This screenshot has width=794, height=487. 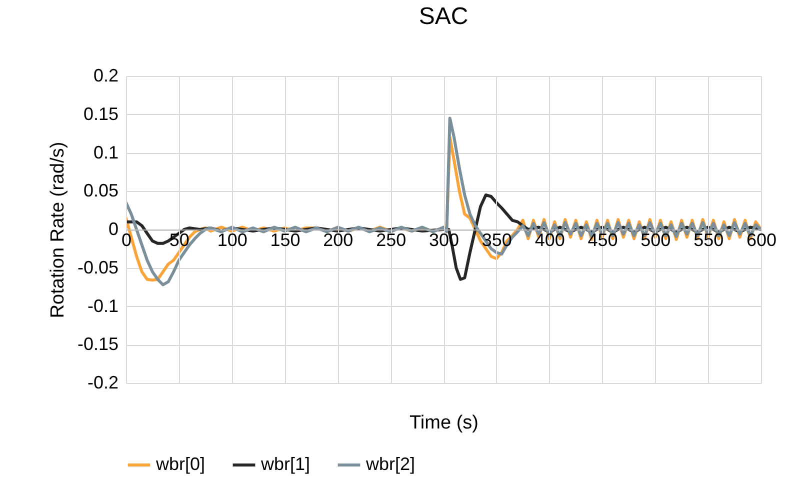 I want to click on y-tick-label: -0.2, so click(x=102, y=382).